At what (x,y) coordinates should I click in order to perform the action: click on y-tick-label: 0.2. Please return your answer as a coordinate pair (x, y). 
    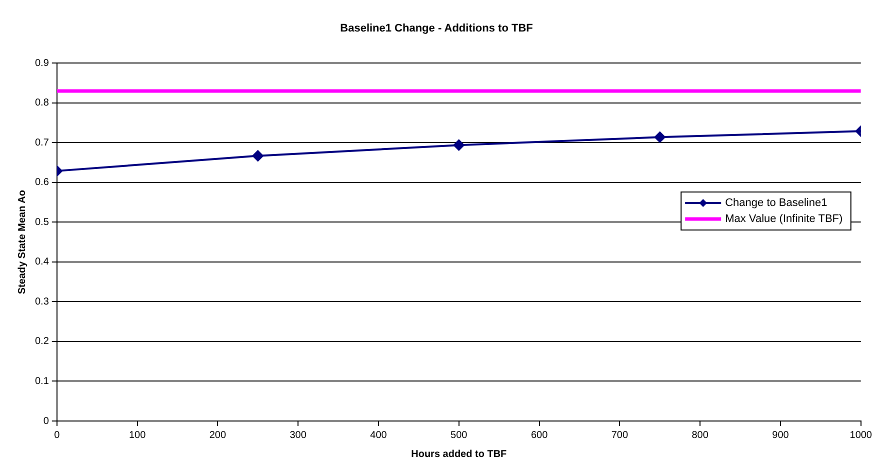
    Looking at the image, I should click on (42, 342).